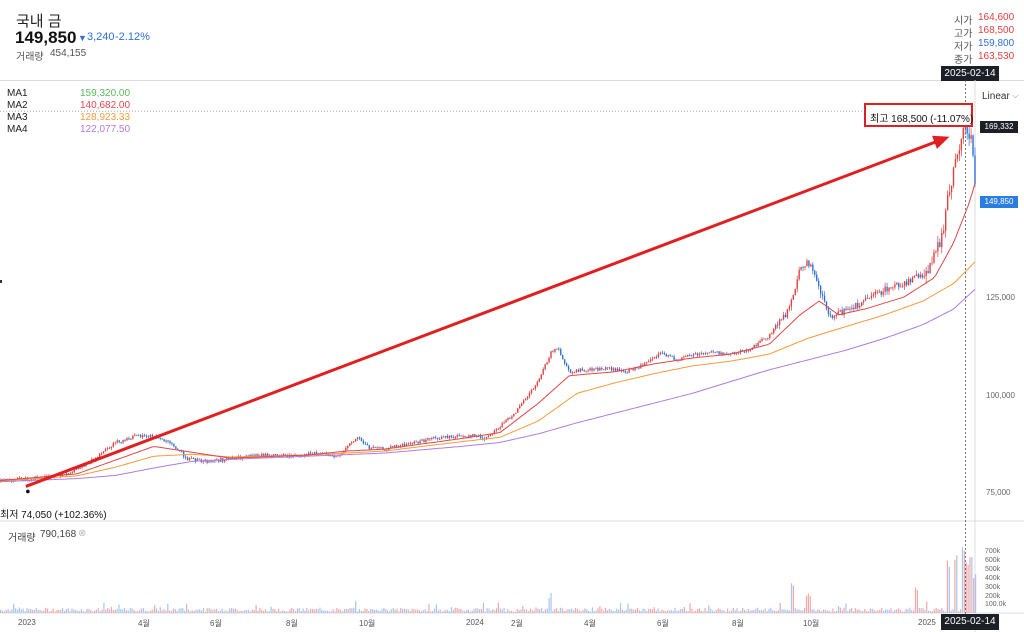 This screenshot has height=632, width=1024. What do you see at coordinates (1015, 95) in the screenshot?
I see `chevron-down-icon: ⌵` at bounding box center [1015, 95].